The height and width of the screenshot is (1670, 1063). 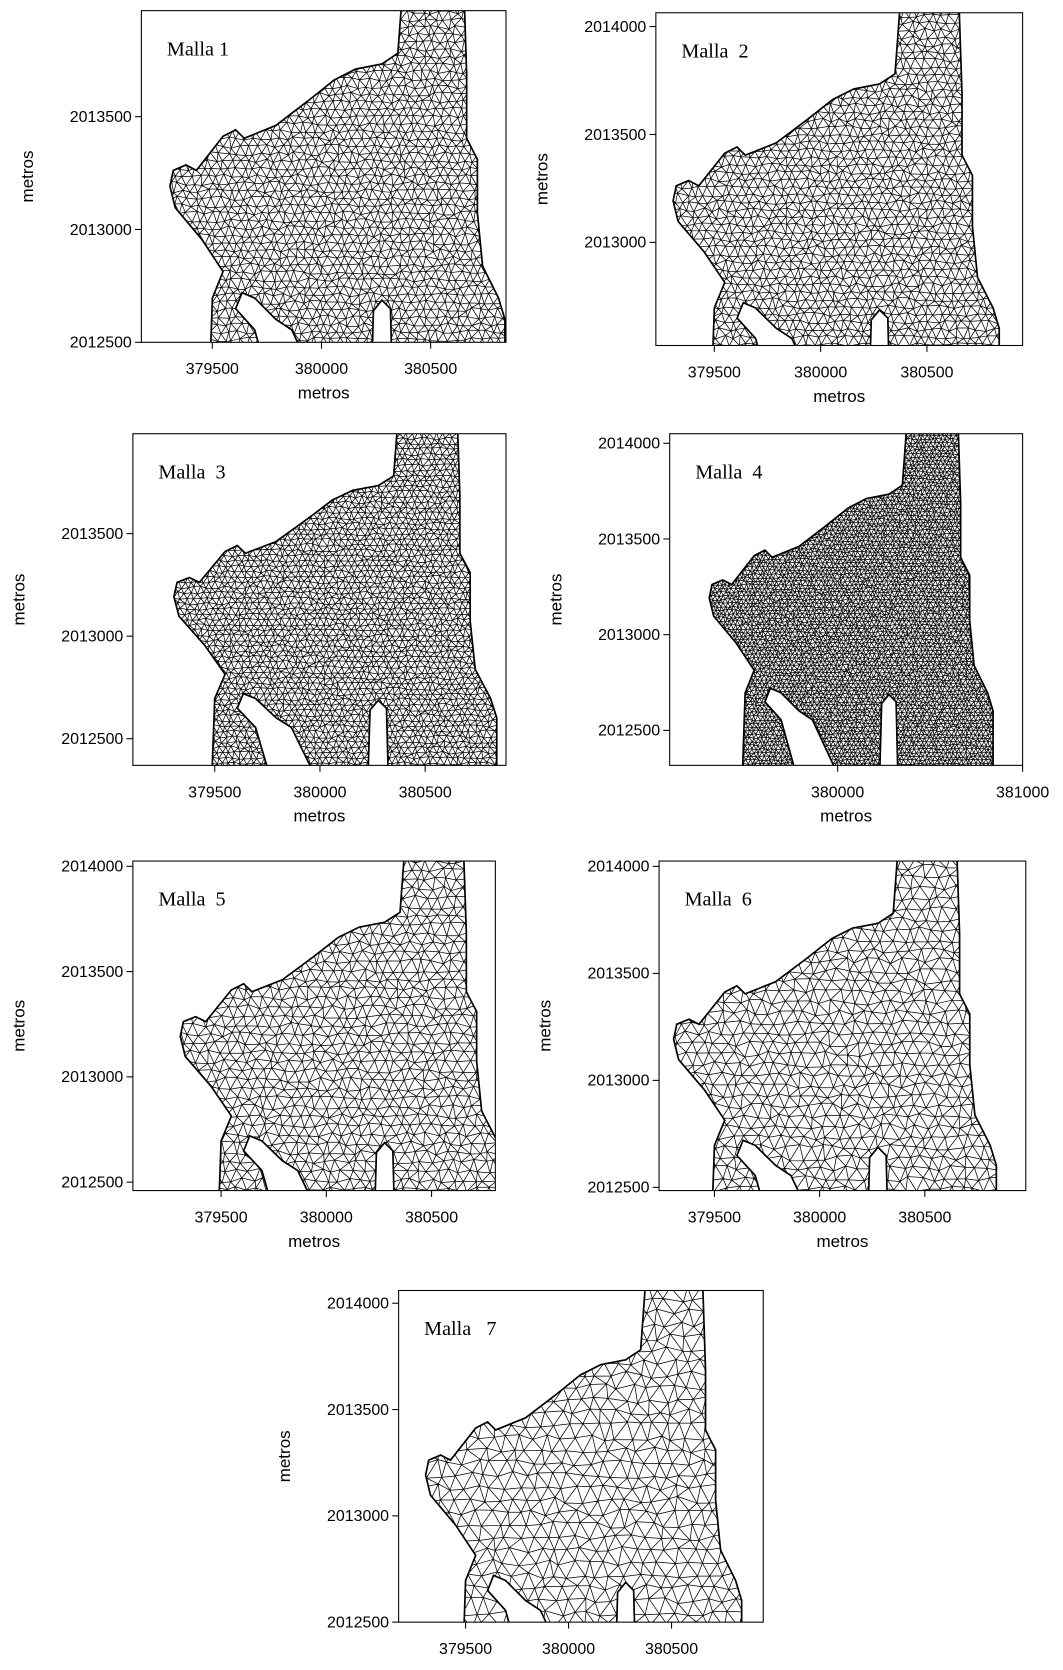 I want to click on panel-title: Malla 4, so click(x=728, y=472).